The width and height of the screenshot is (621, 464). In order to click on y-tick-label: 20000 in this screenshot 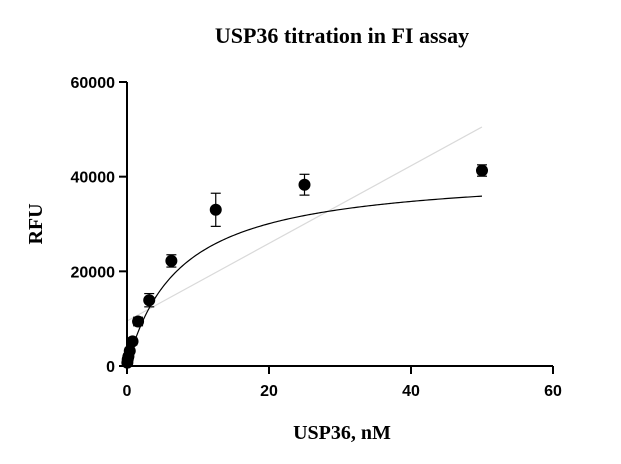, I will do `click(93, 272)`.